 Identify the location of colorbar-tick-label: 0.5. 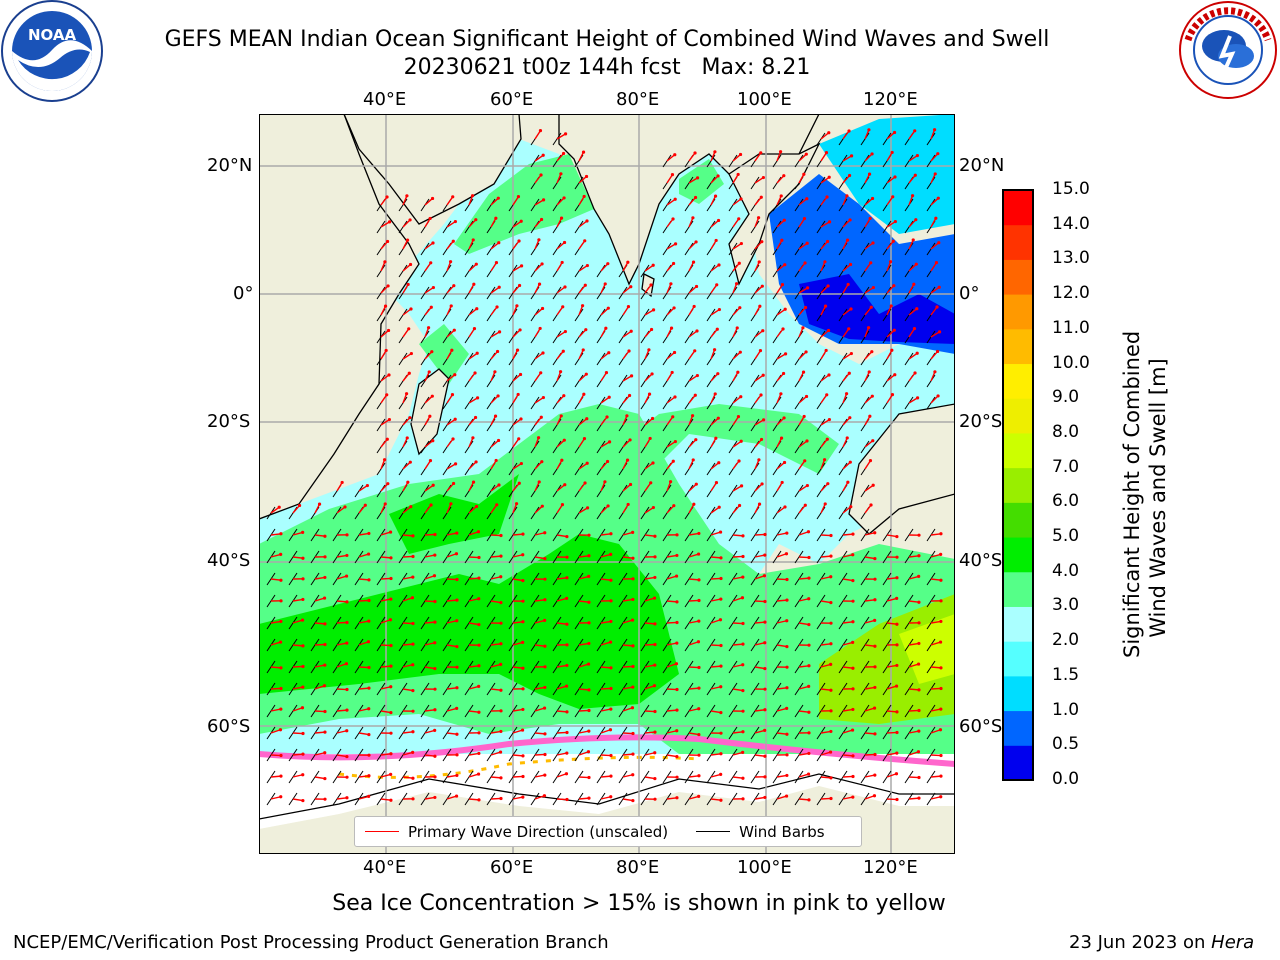
(1066, 744).